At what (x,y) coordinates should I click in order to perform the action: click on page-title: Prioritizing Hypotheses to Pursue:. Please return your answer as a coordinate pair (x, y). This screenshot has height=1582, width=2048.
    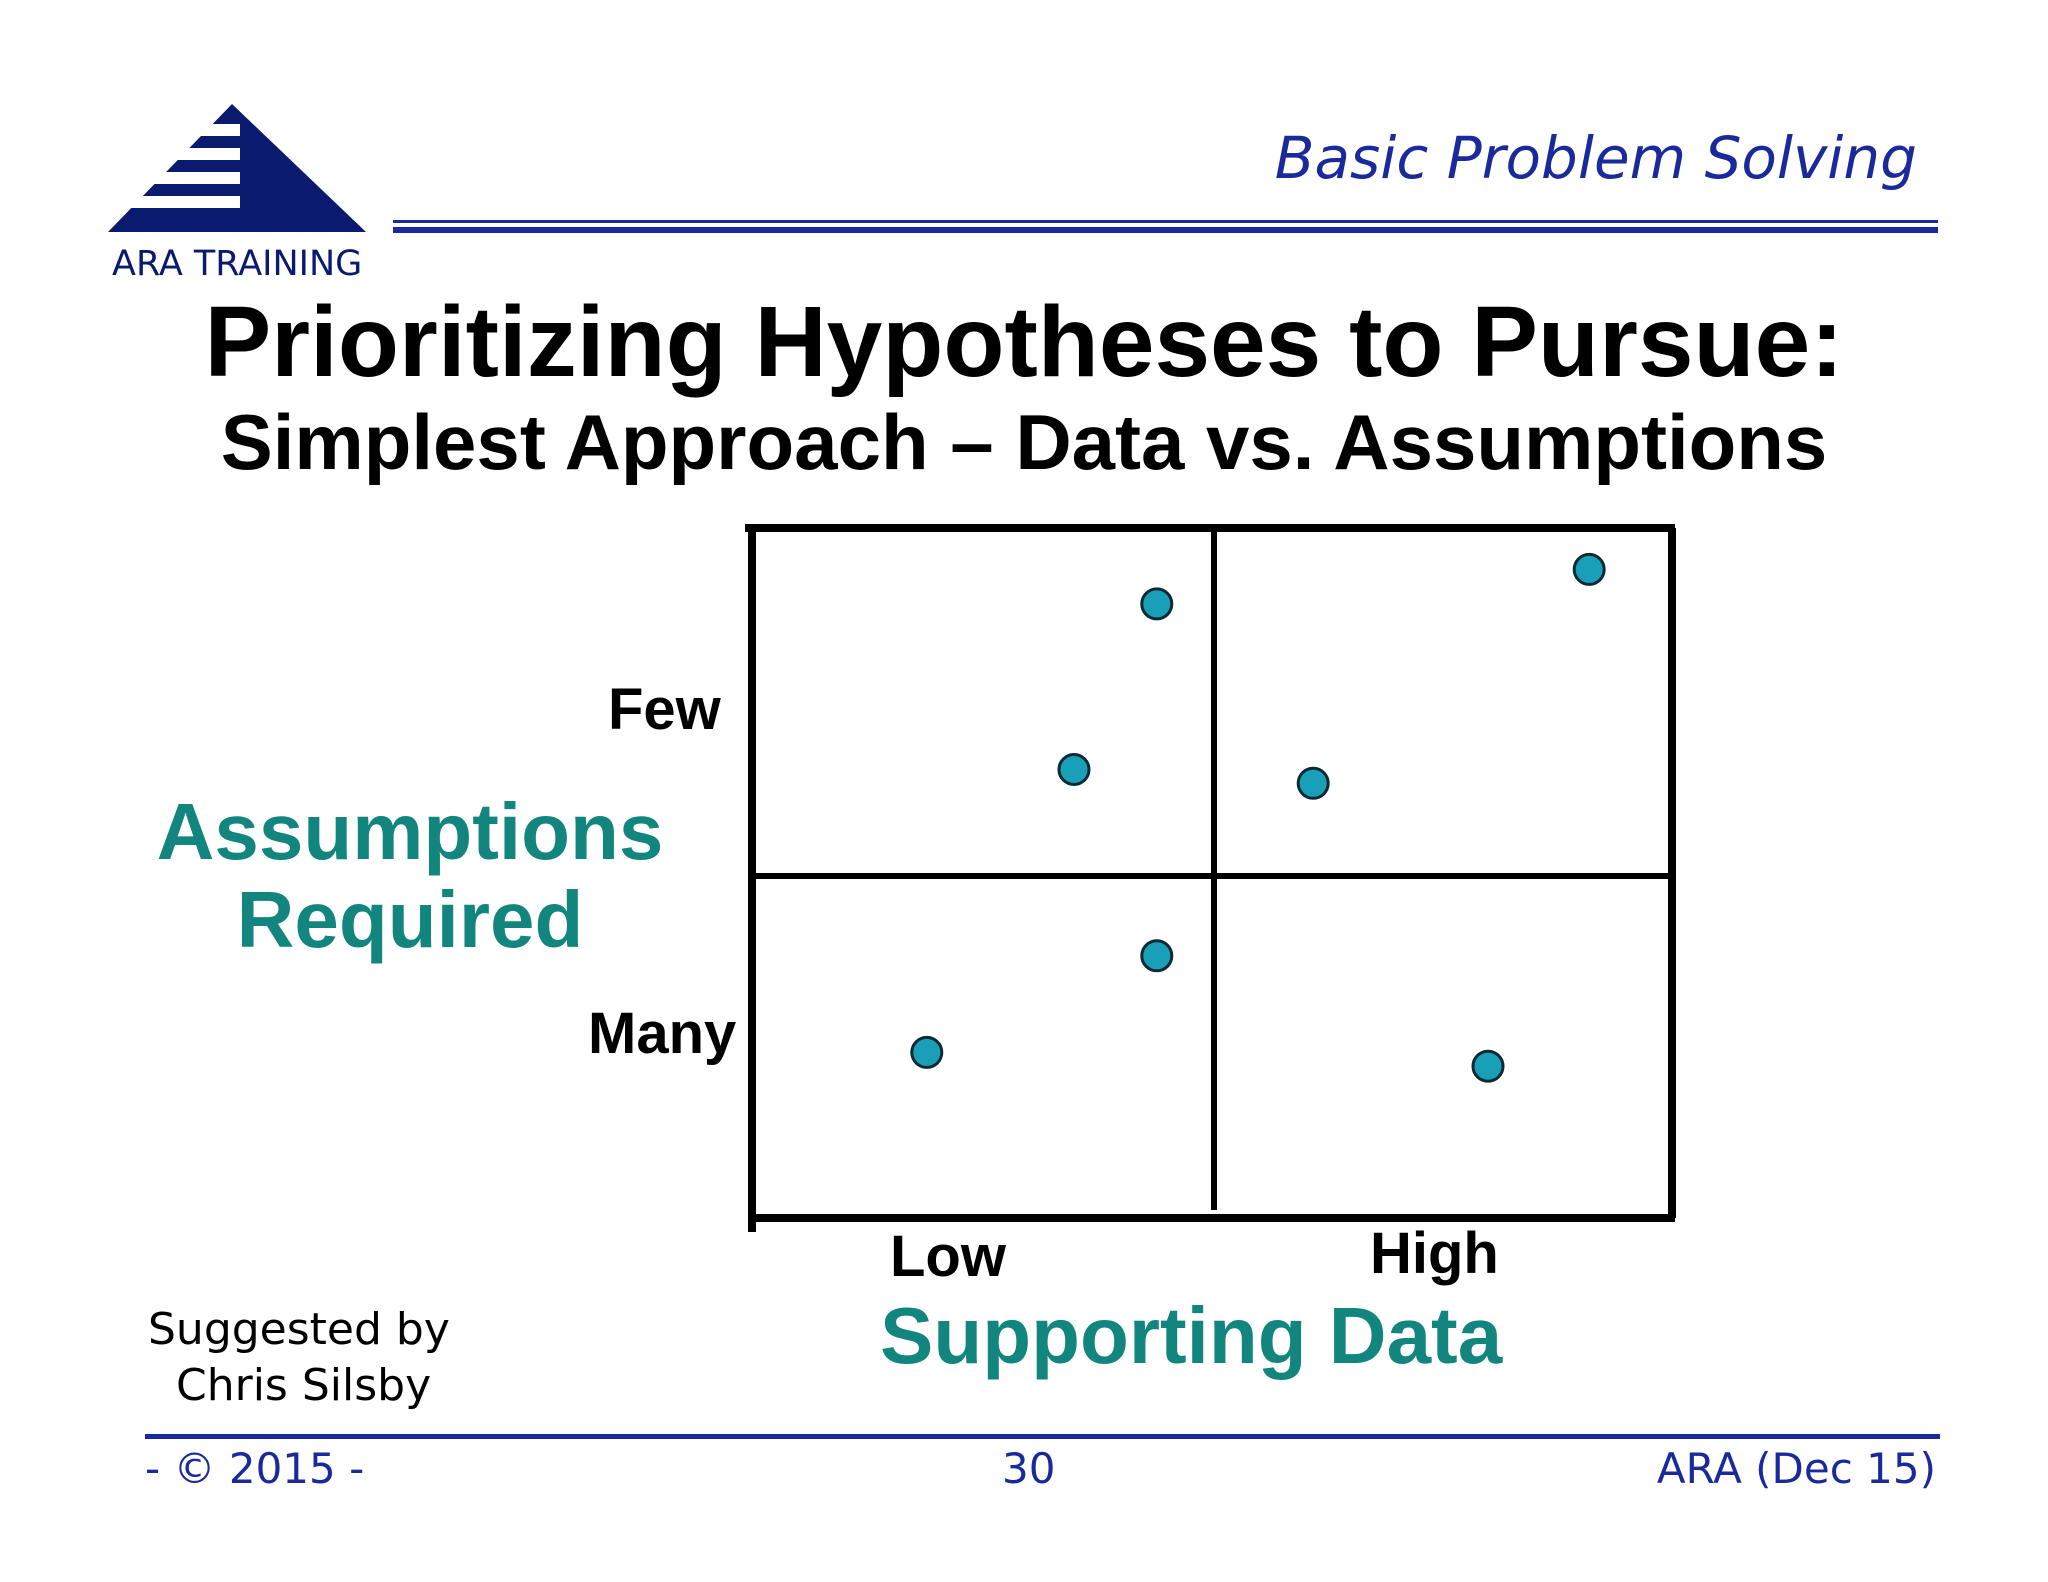
    Looking at the image, I should click on (1024, 342).